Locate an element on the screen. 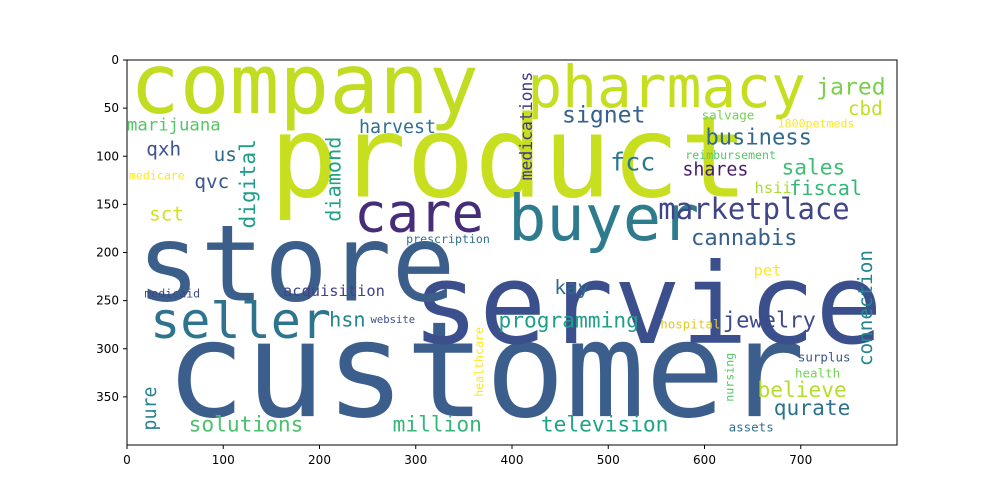 The height and width of the screenshot is (500, 1000). word-1800petmeds: 1800petmeds is located at coordinates (816, 123).